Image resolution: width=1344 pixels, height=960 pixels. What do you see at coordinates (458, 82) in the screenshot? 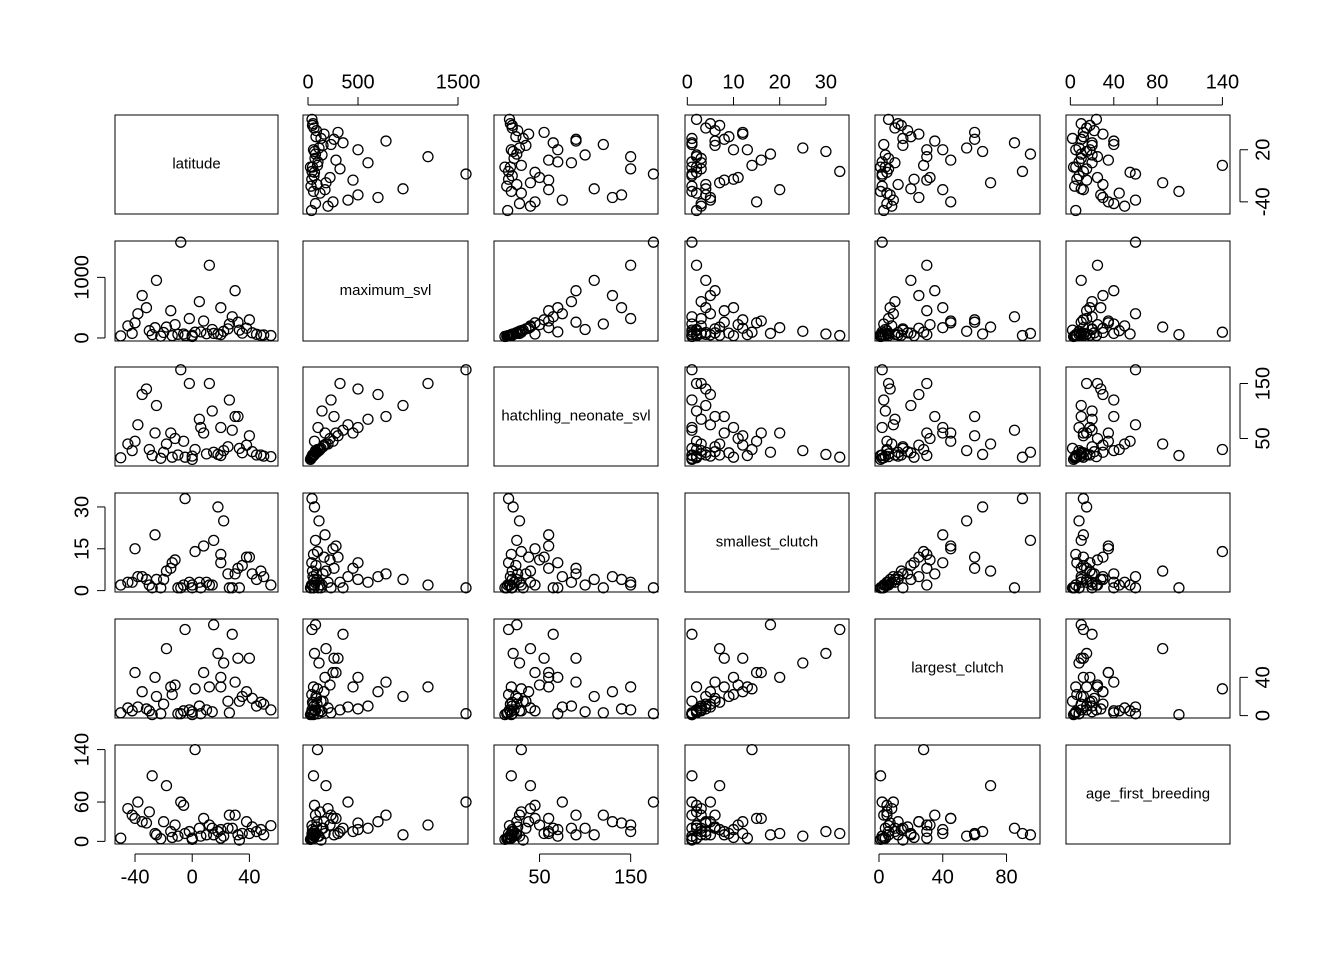
I see `x-tick-label: 1500` at bounding box center [458, 82].